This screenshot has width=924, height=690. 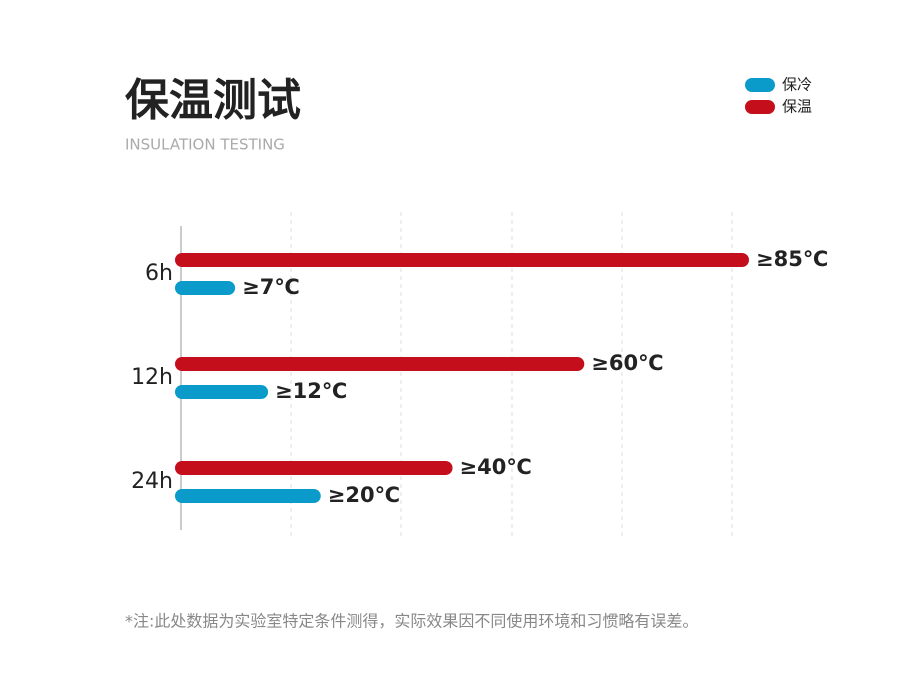 What do you see at coordinates (411, 621) in the screenshot?
I see `footnote: *注:此处数据为实验室特定条件测得，实际效果因不同使用环境和习惯略有误差。` at bounding box center [411, 621].